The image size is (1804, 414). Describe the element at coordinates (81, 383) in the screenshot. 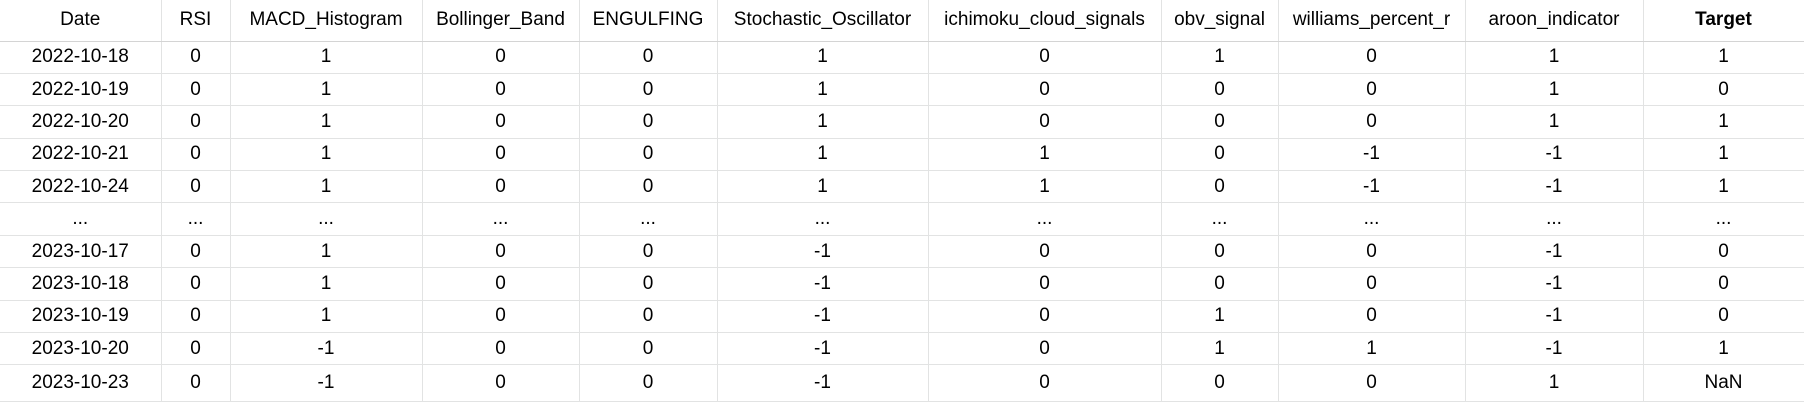

I see `table-cell: 2023-10-23` at that location.